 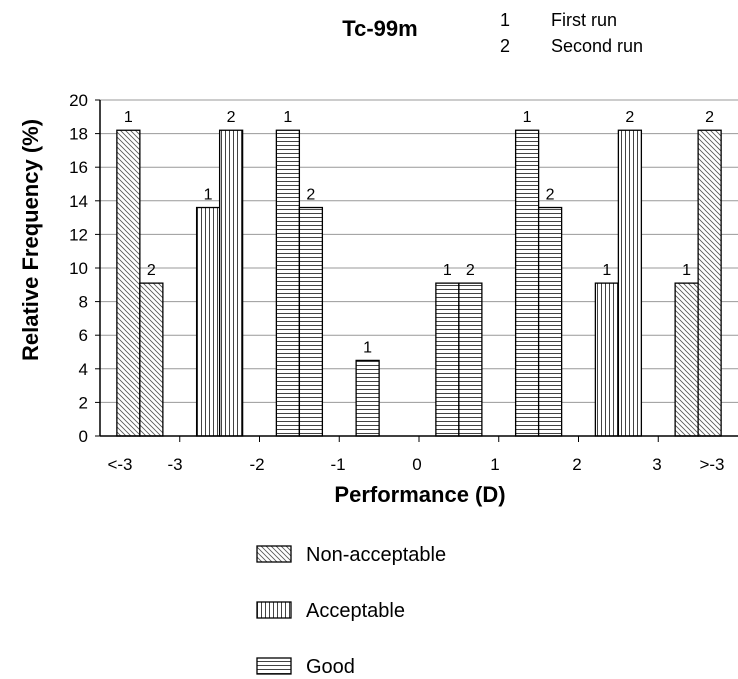 I want to click on y-axis-ticks: 0 2 4 6 8 10 12 14 16 18 20, so click(x=84, y=268).